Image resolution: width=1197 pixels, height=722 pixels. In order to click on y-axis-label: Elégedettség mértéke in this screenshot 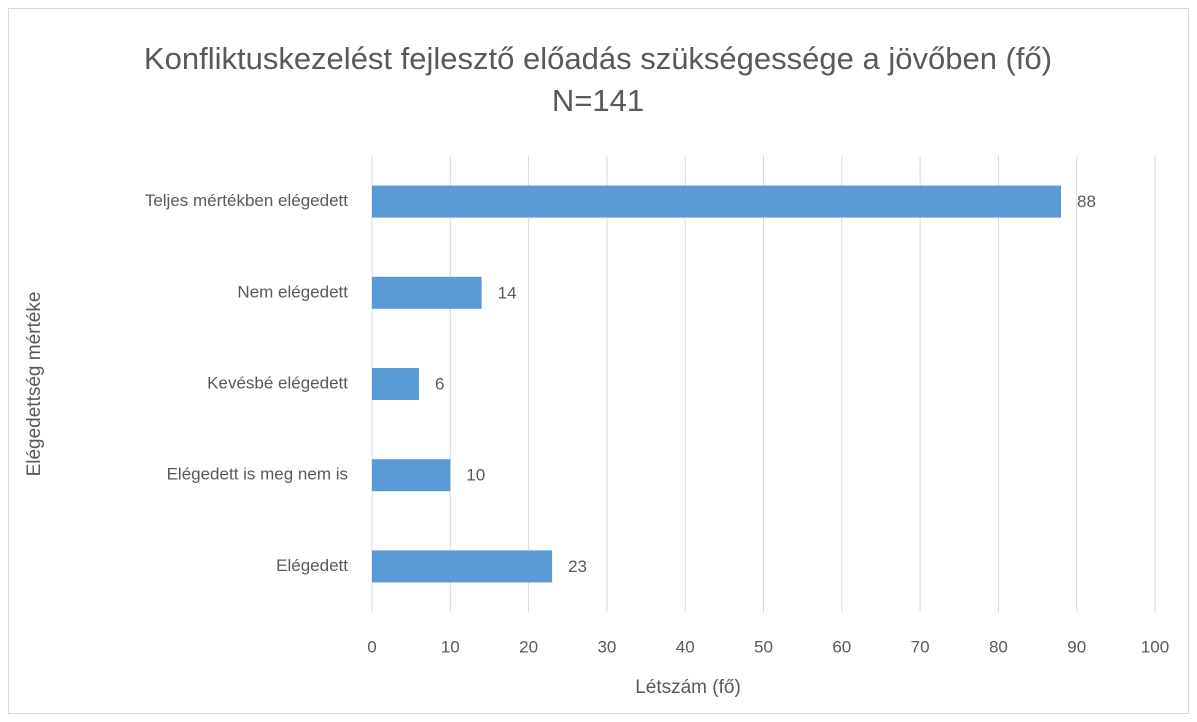, I will do `click(34, 384)`.